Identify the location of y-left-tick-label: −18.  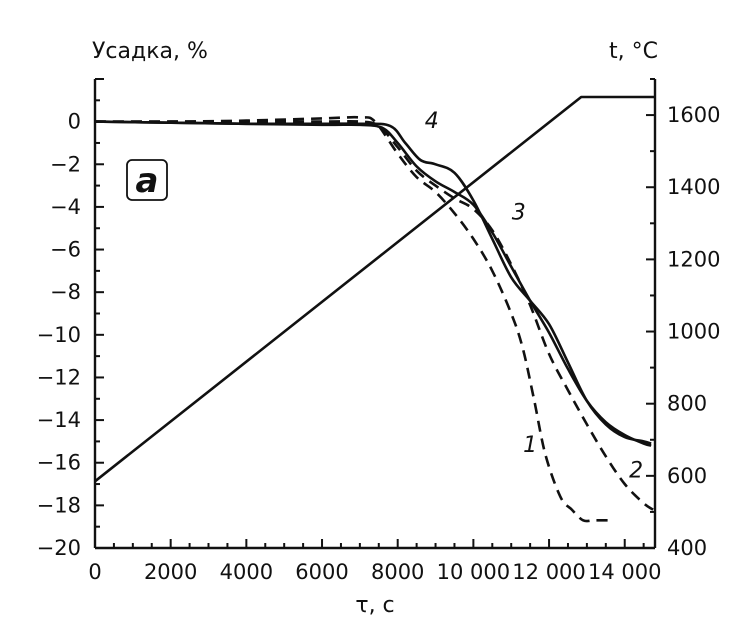
(59, 505).